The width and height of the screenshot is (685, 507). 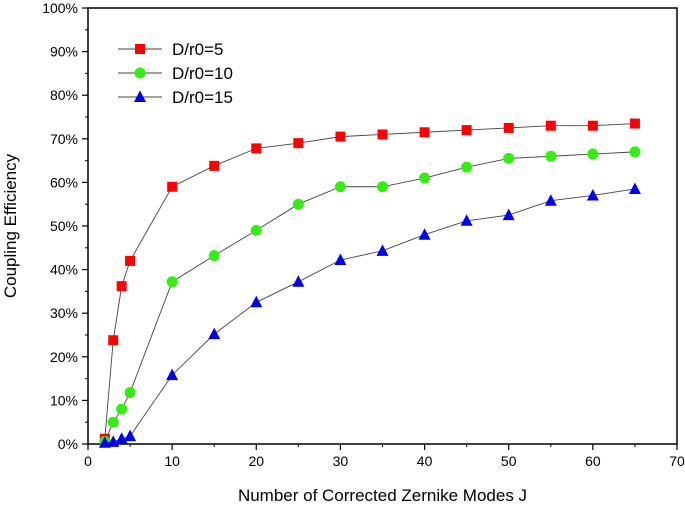 What do you see at coordinates (88, 461) in the screenshot?
I see `x-tick-label: 0` at bounding box center [88, 461].